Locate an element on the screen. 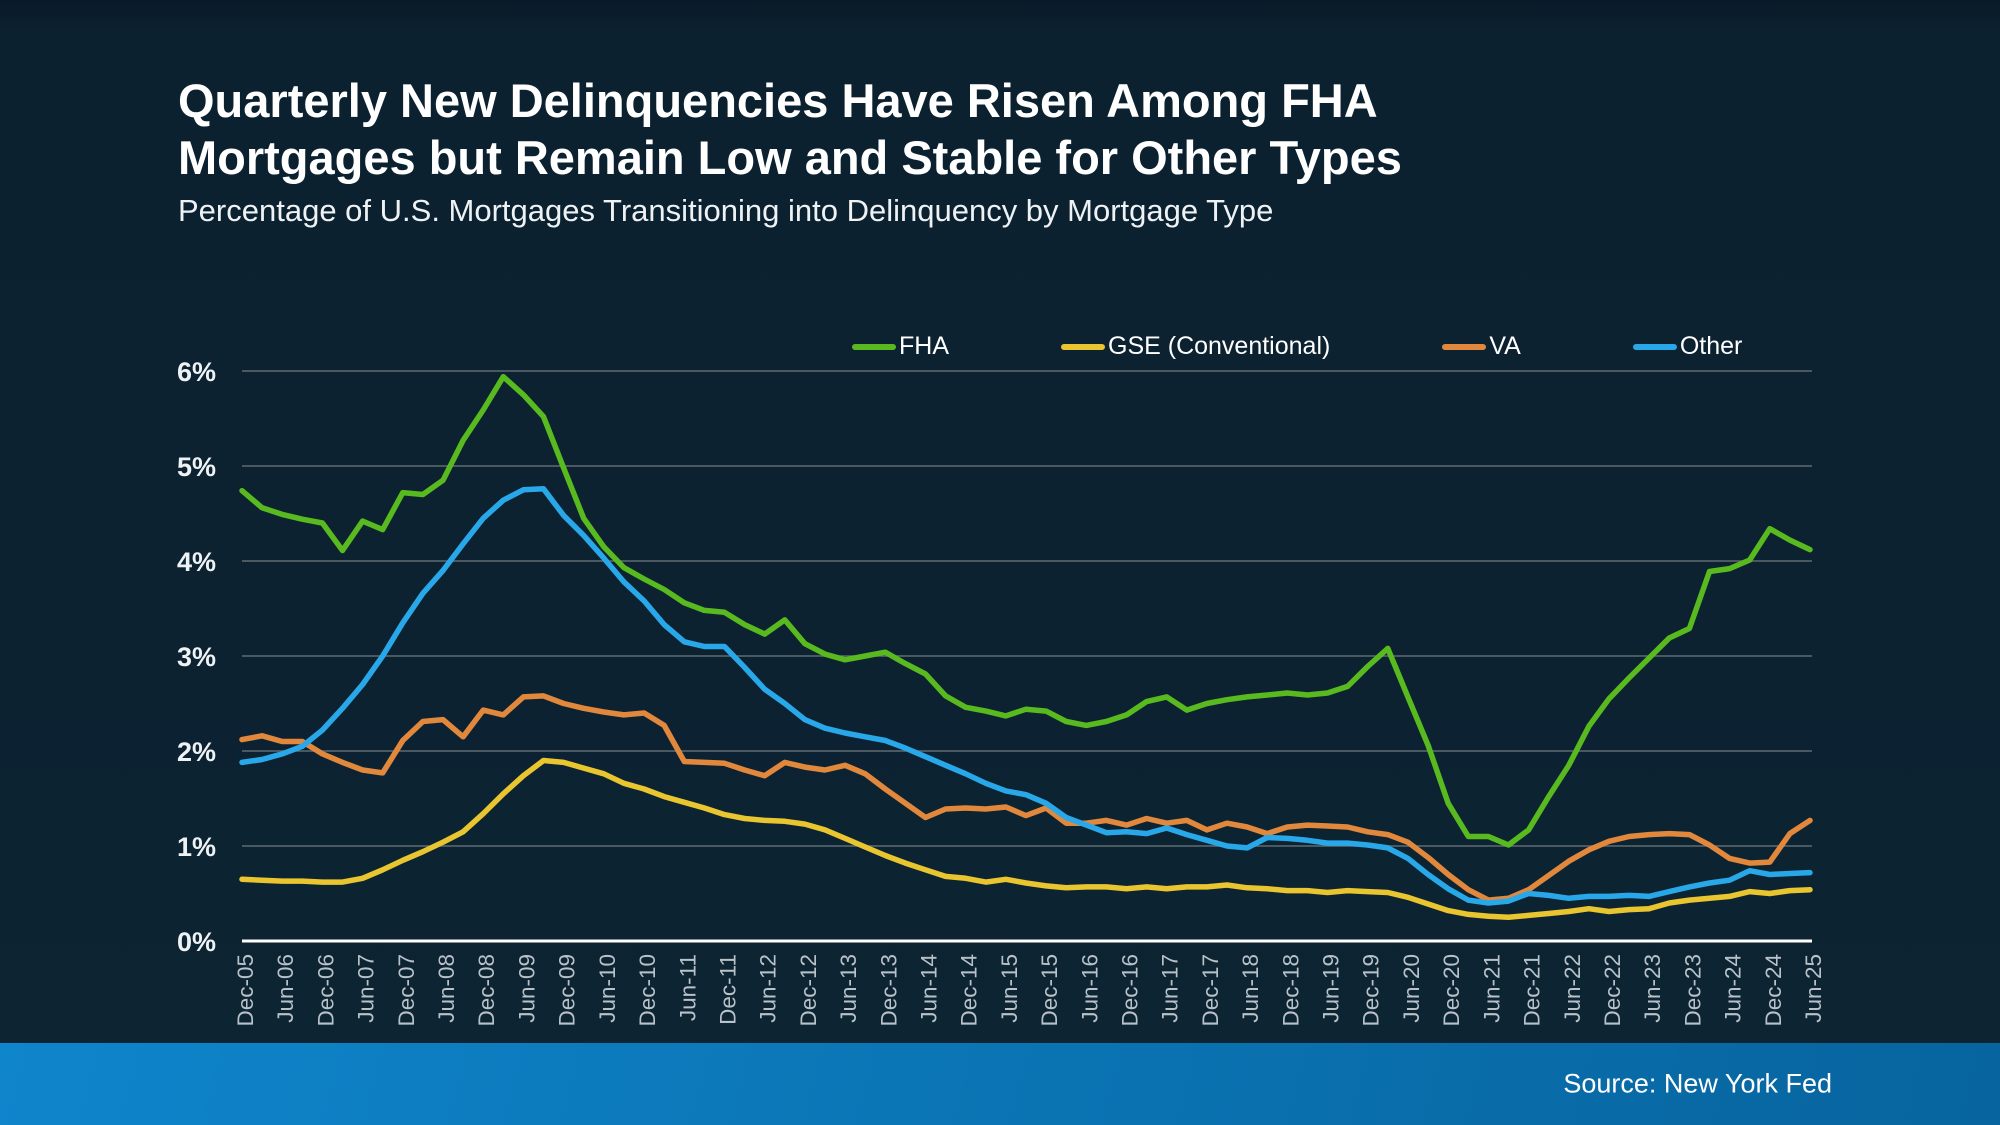 Image resolution: width=2000 pixels, height=1125 pixels. x-tick-label-Dec-11: Dec-11 is located at coordinates (727, 989).